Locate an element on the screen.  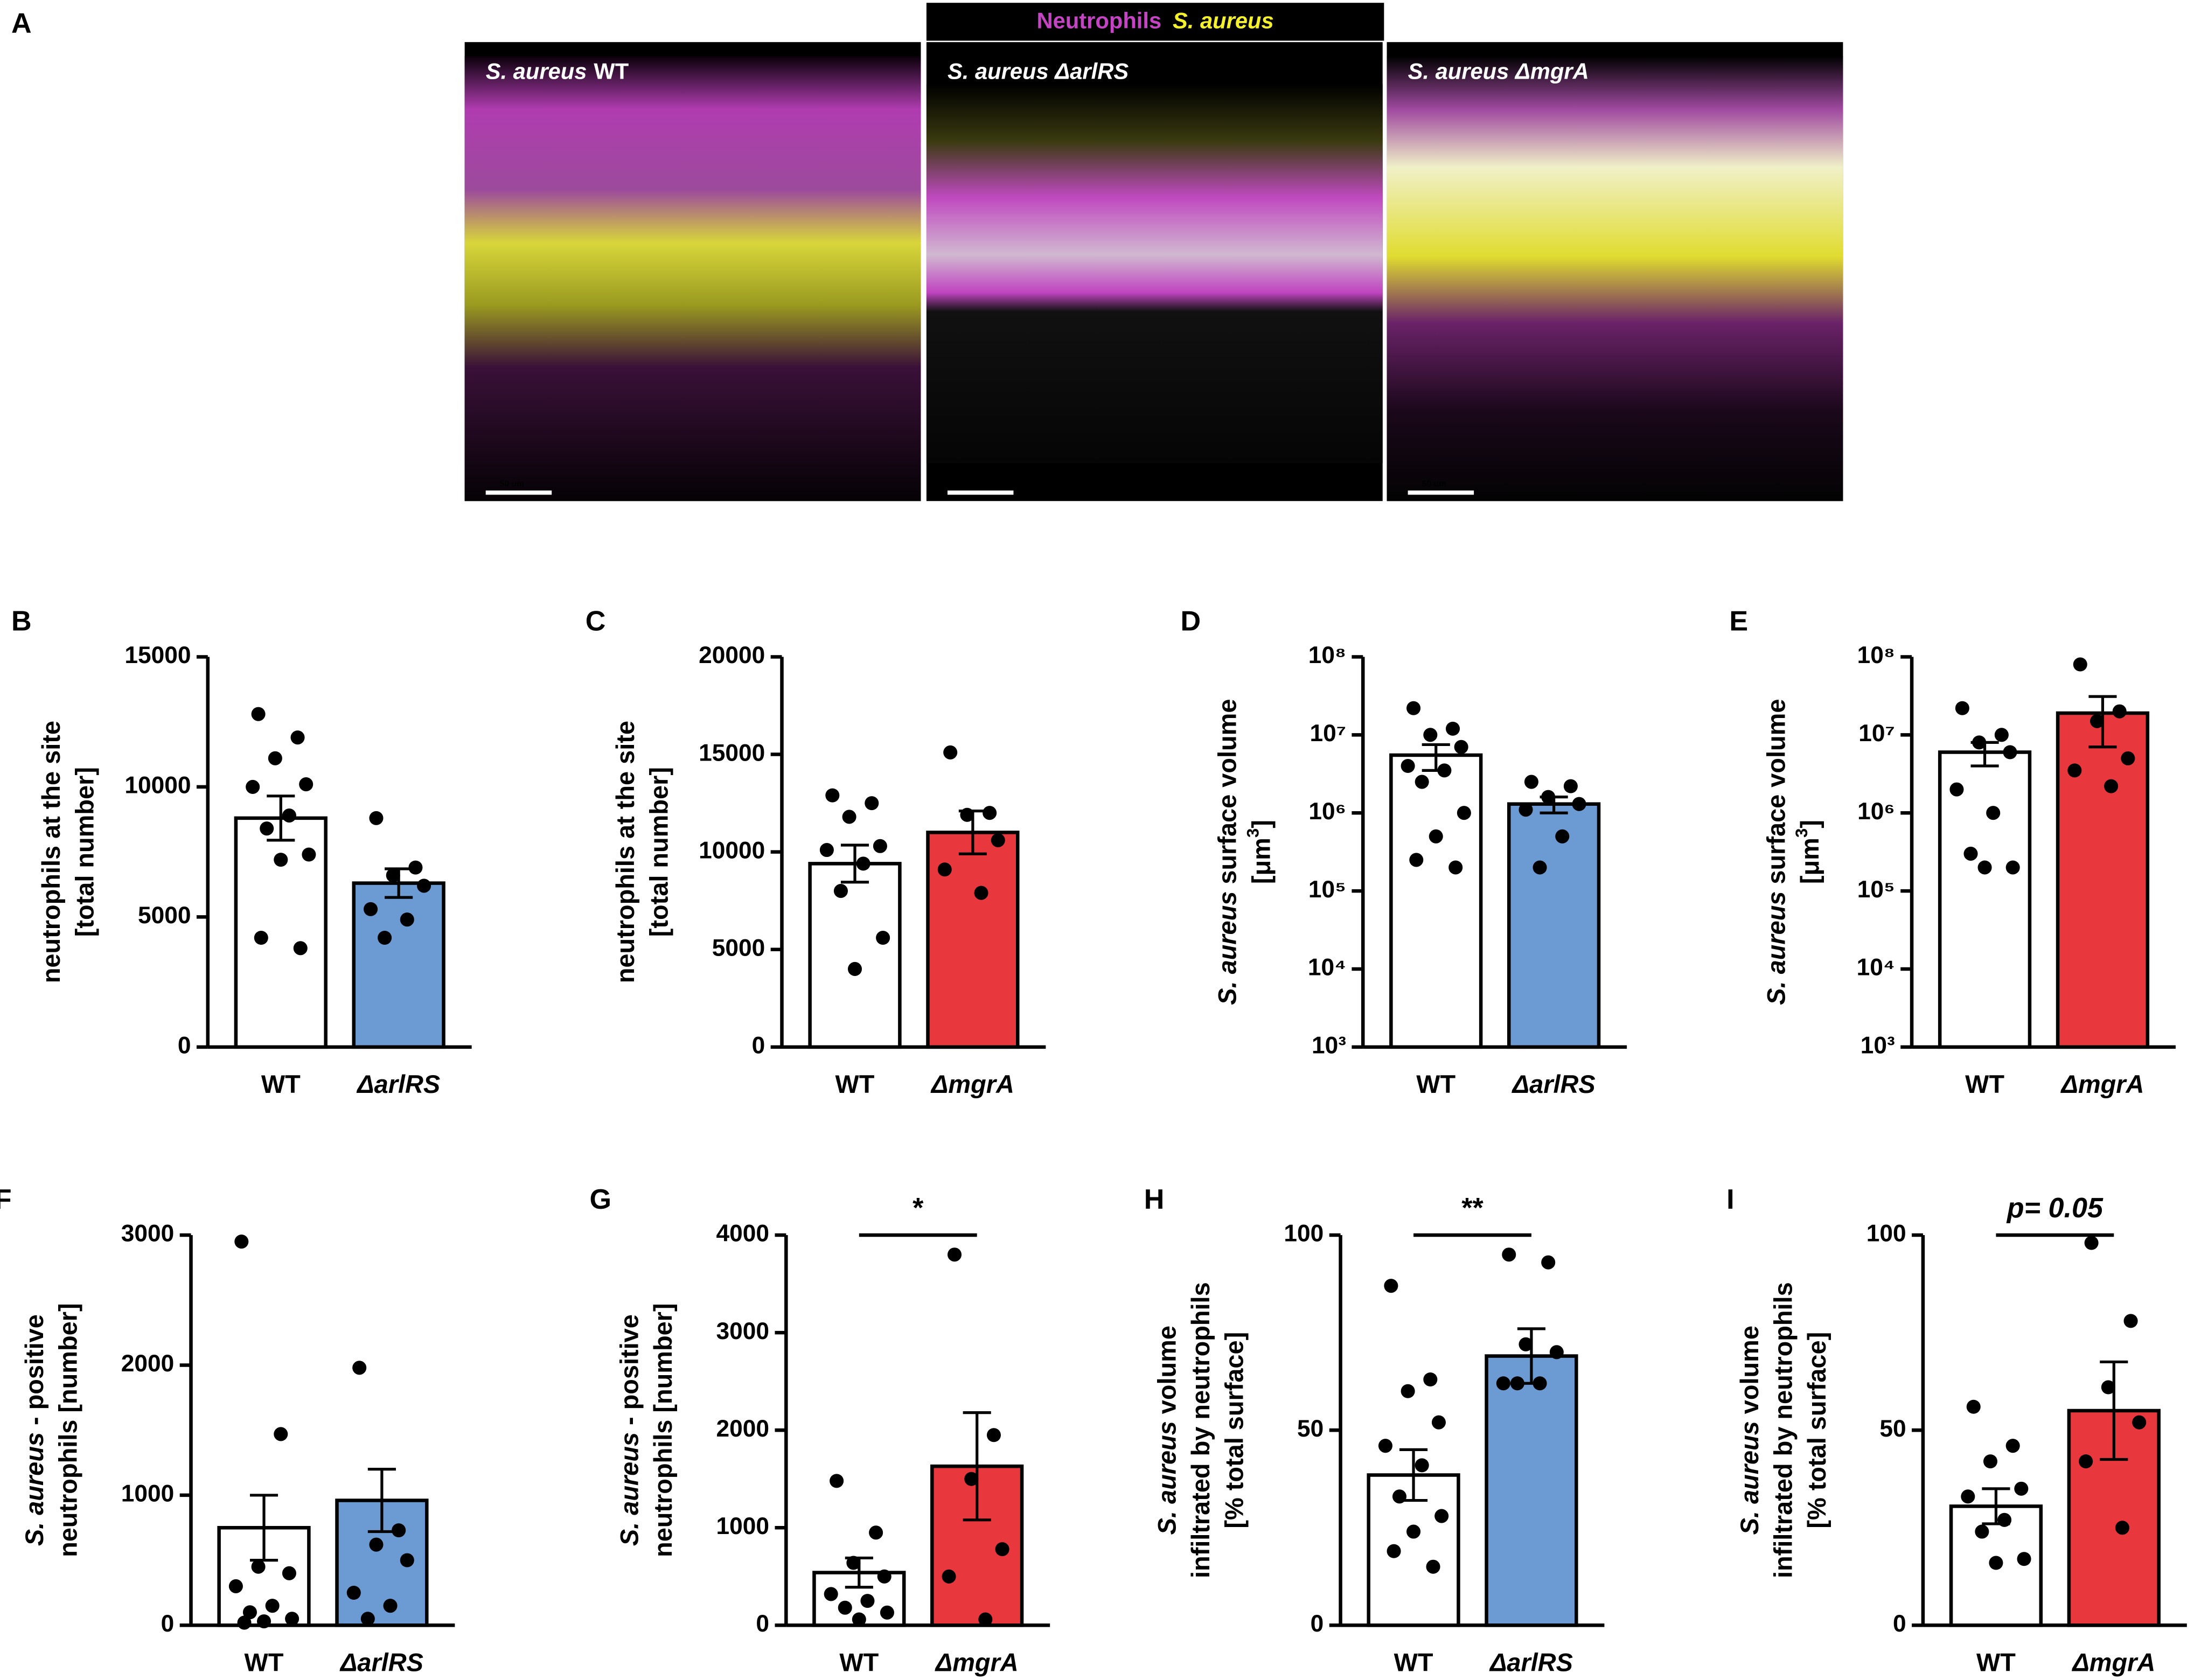
y-axis-label: [% total surface] is located at coordinates (1817, 1431).